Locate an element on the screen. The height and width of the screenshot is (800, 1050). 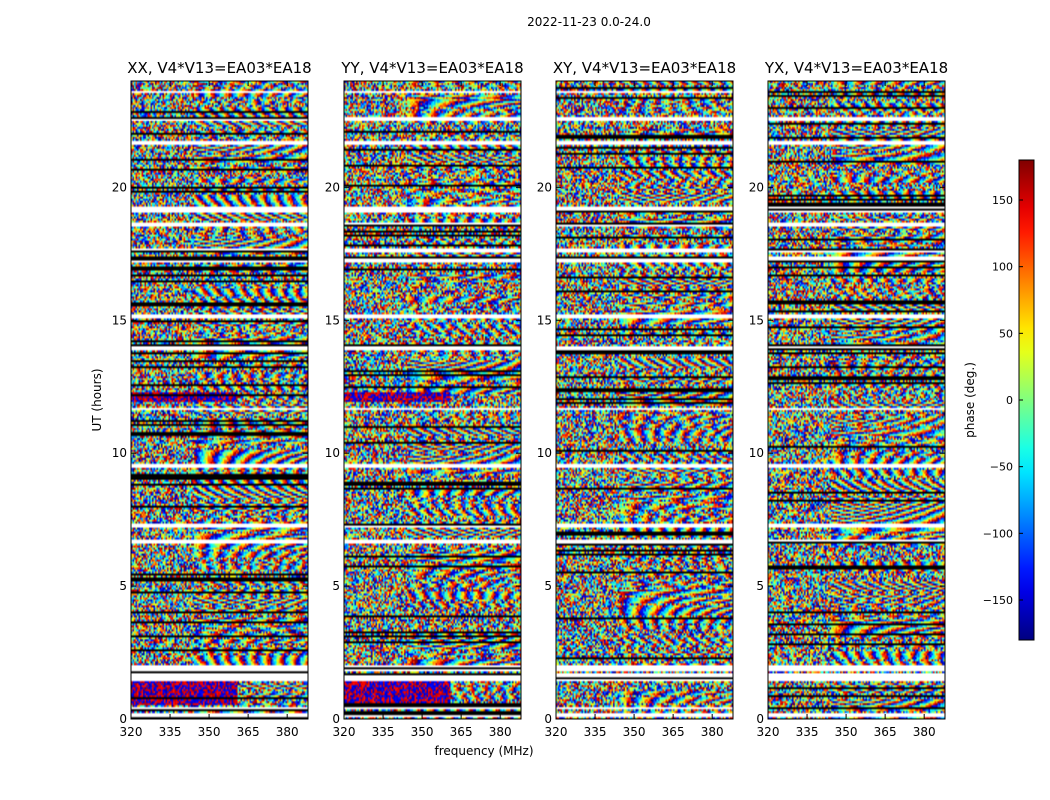
colorbar-label: phase (deg.) is located at coordinates (970, 400).